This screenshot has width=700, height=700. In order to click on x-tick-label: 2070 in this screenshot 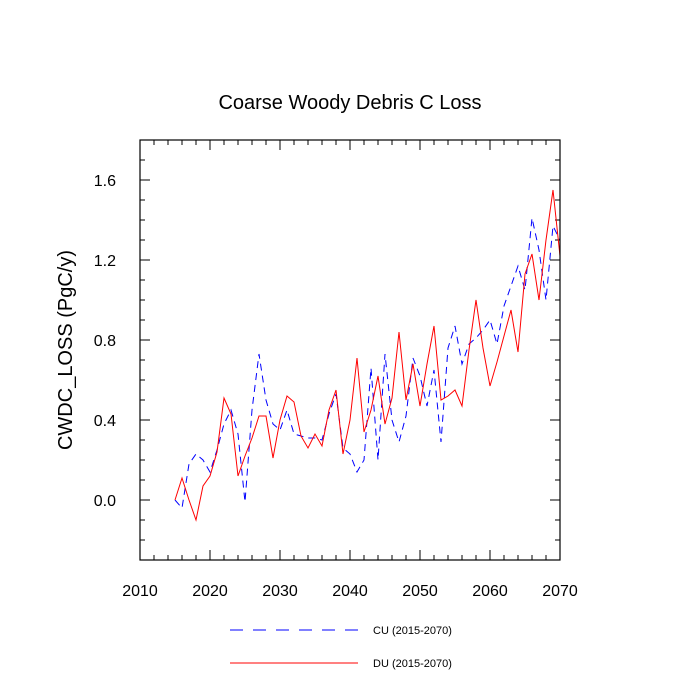, I will do `click(560, 591)`.